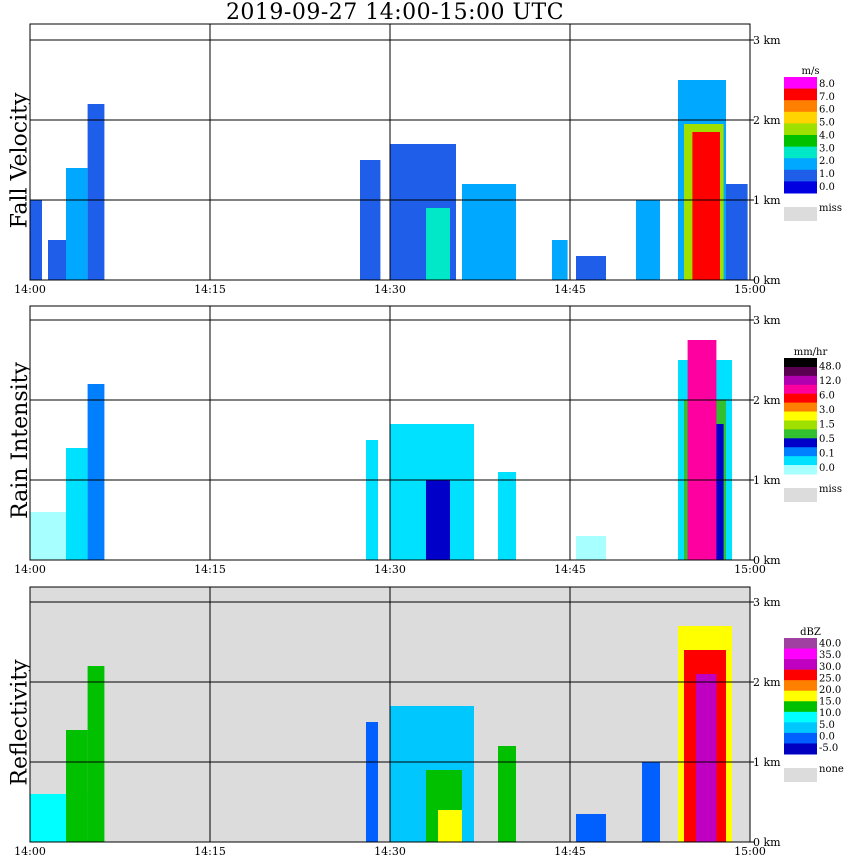 Image resolution: width=850 pixels, height=868 pixels. What do you see at coordinates (210, 851) in the screenshot?
I see `reflectivity-xtick-label: 14:15` at bounding box center [210, 851].